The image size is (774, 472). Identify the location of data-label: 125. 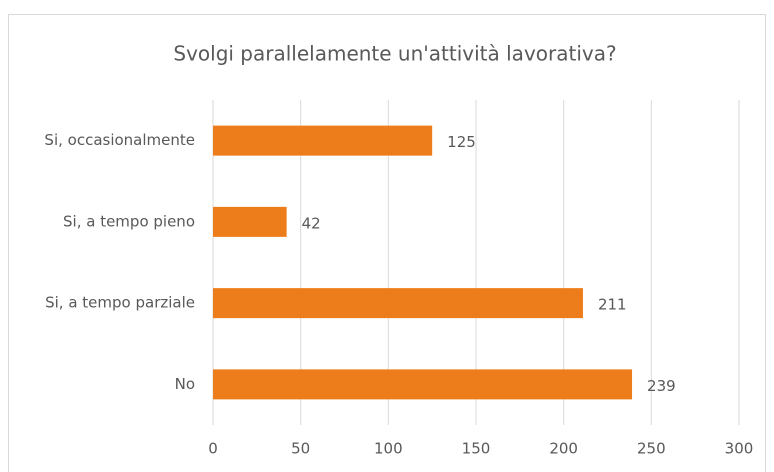
(461, 142).